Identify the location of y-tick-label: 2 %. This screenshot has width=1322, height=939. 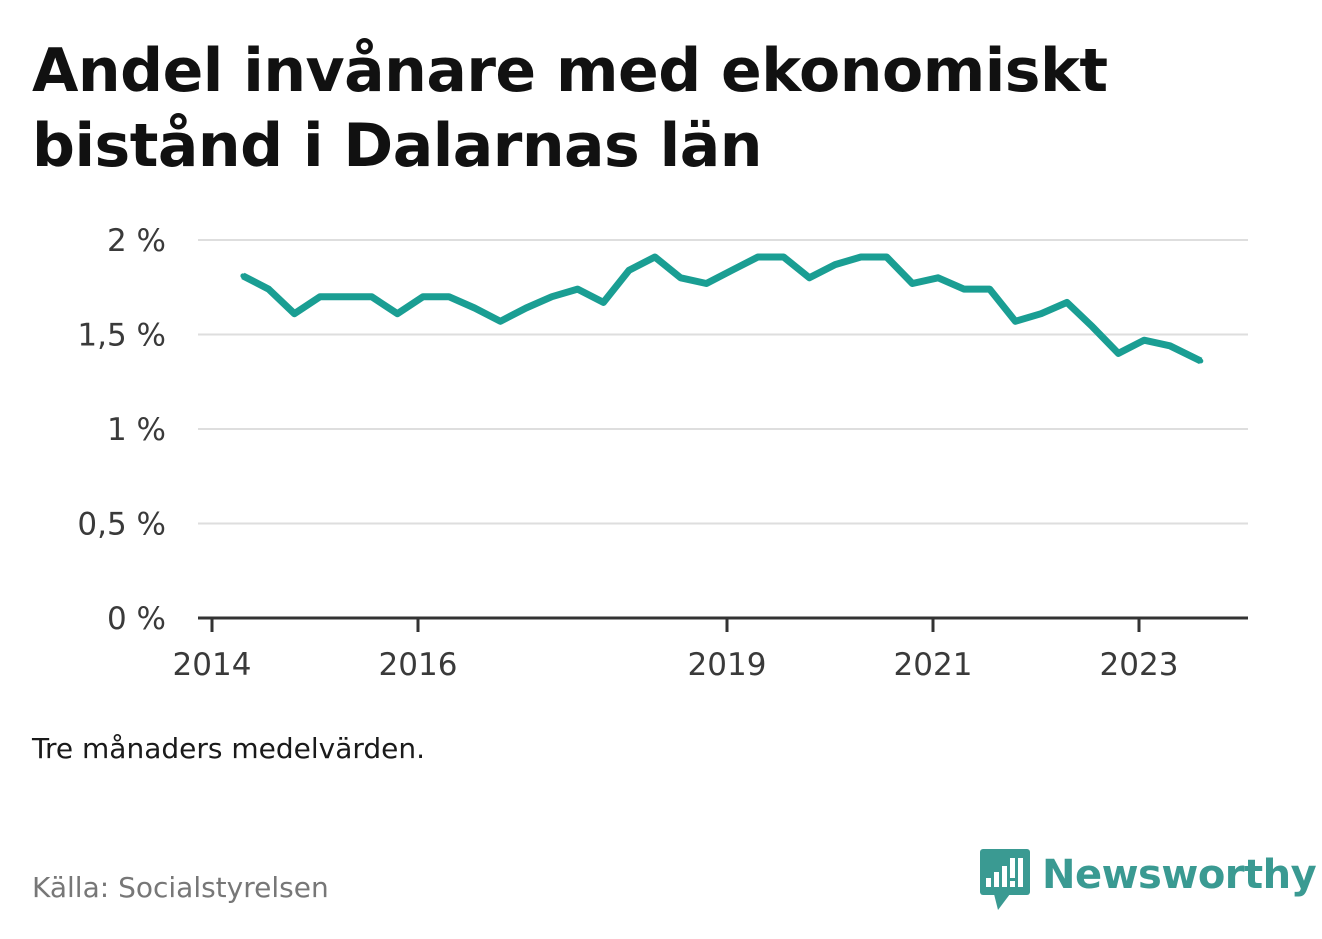
(136, 241).